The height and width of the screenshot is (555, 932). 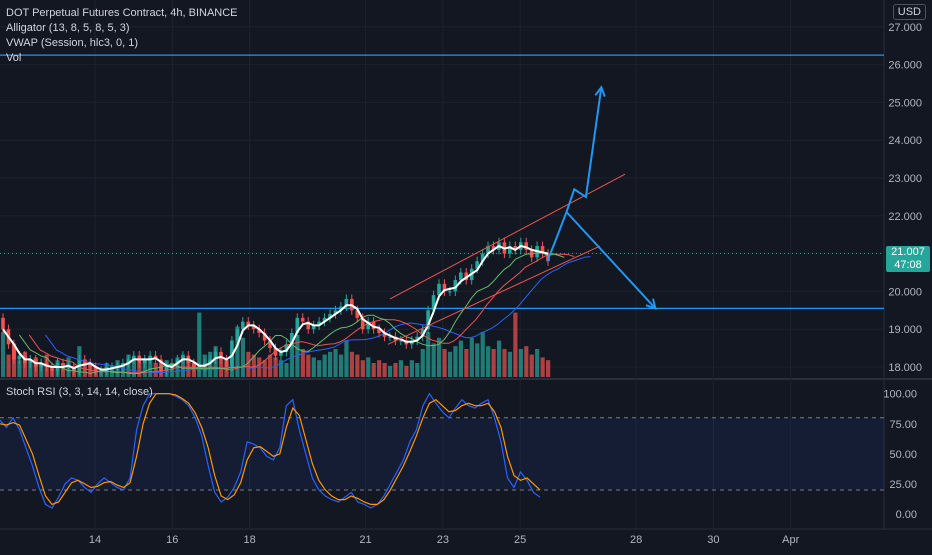 I want to click on rsi-band-fill, so click(x=442, y=453).